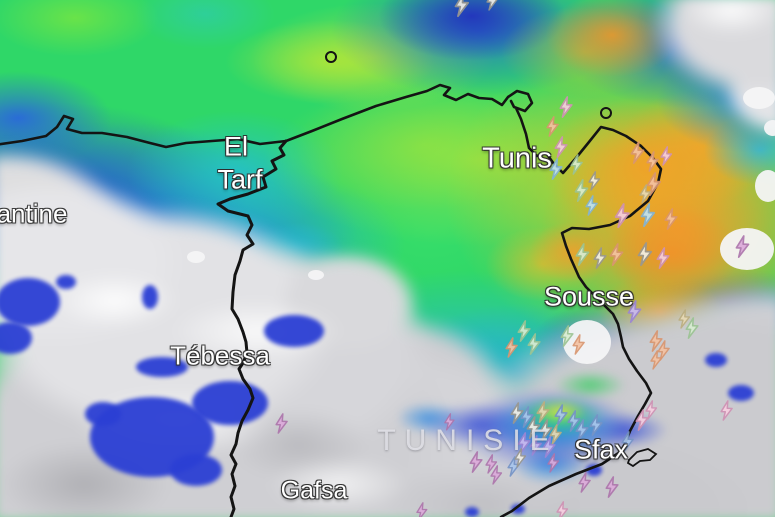 The image size is (775, 517). Describe the element at coordinates (535, 412) in the screenshot. I see `storm-cell-sfax` at that location.